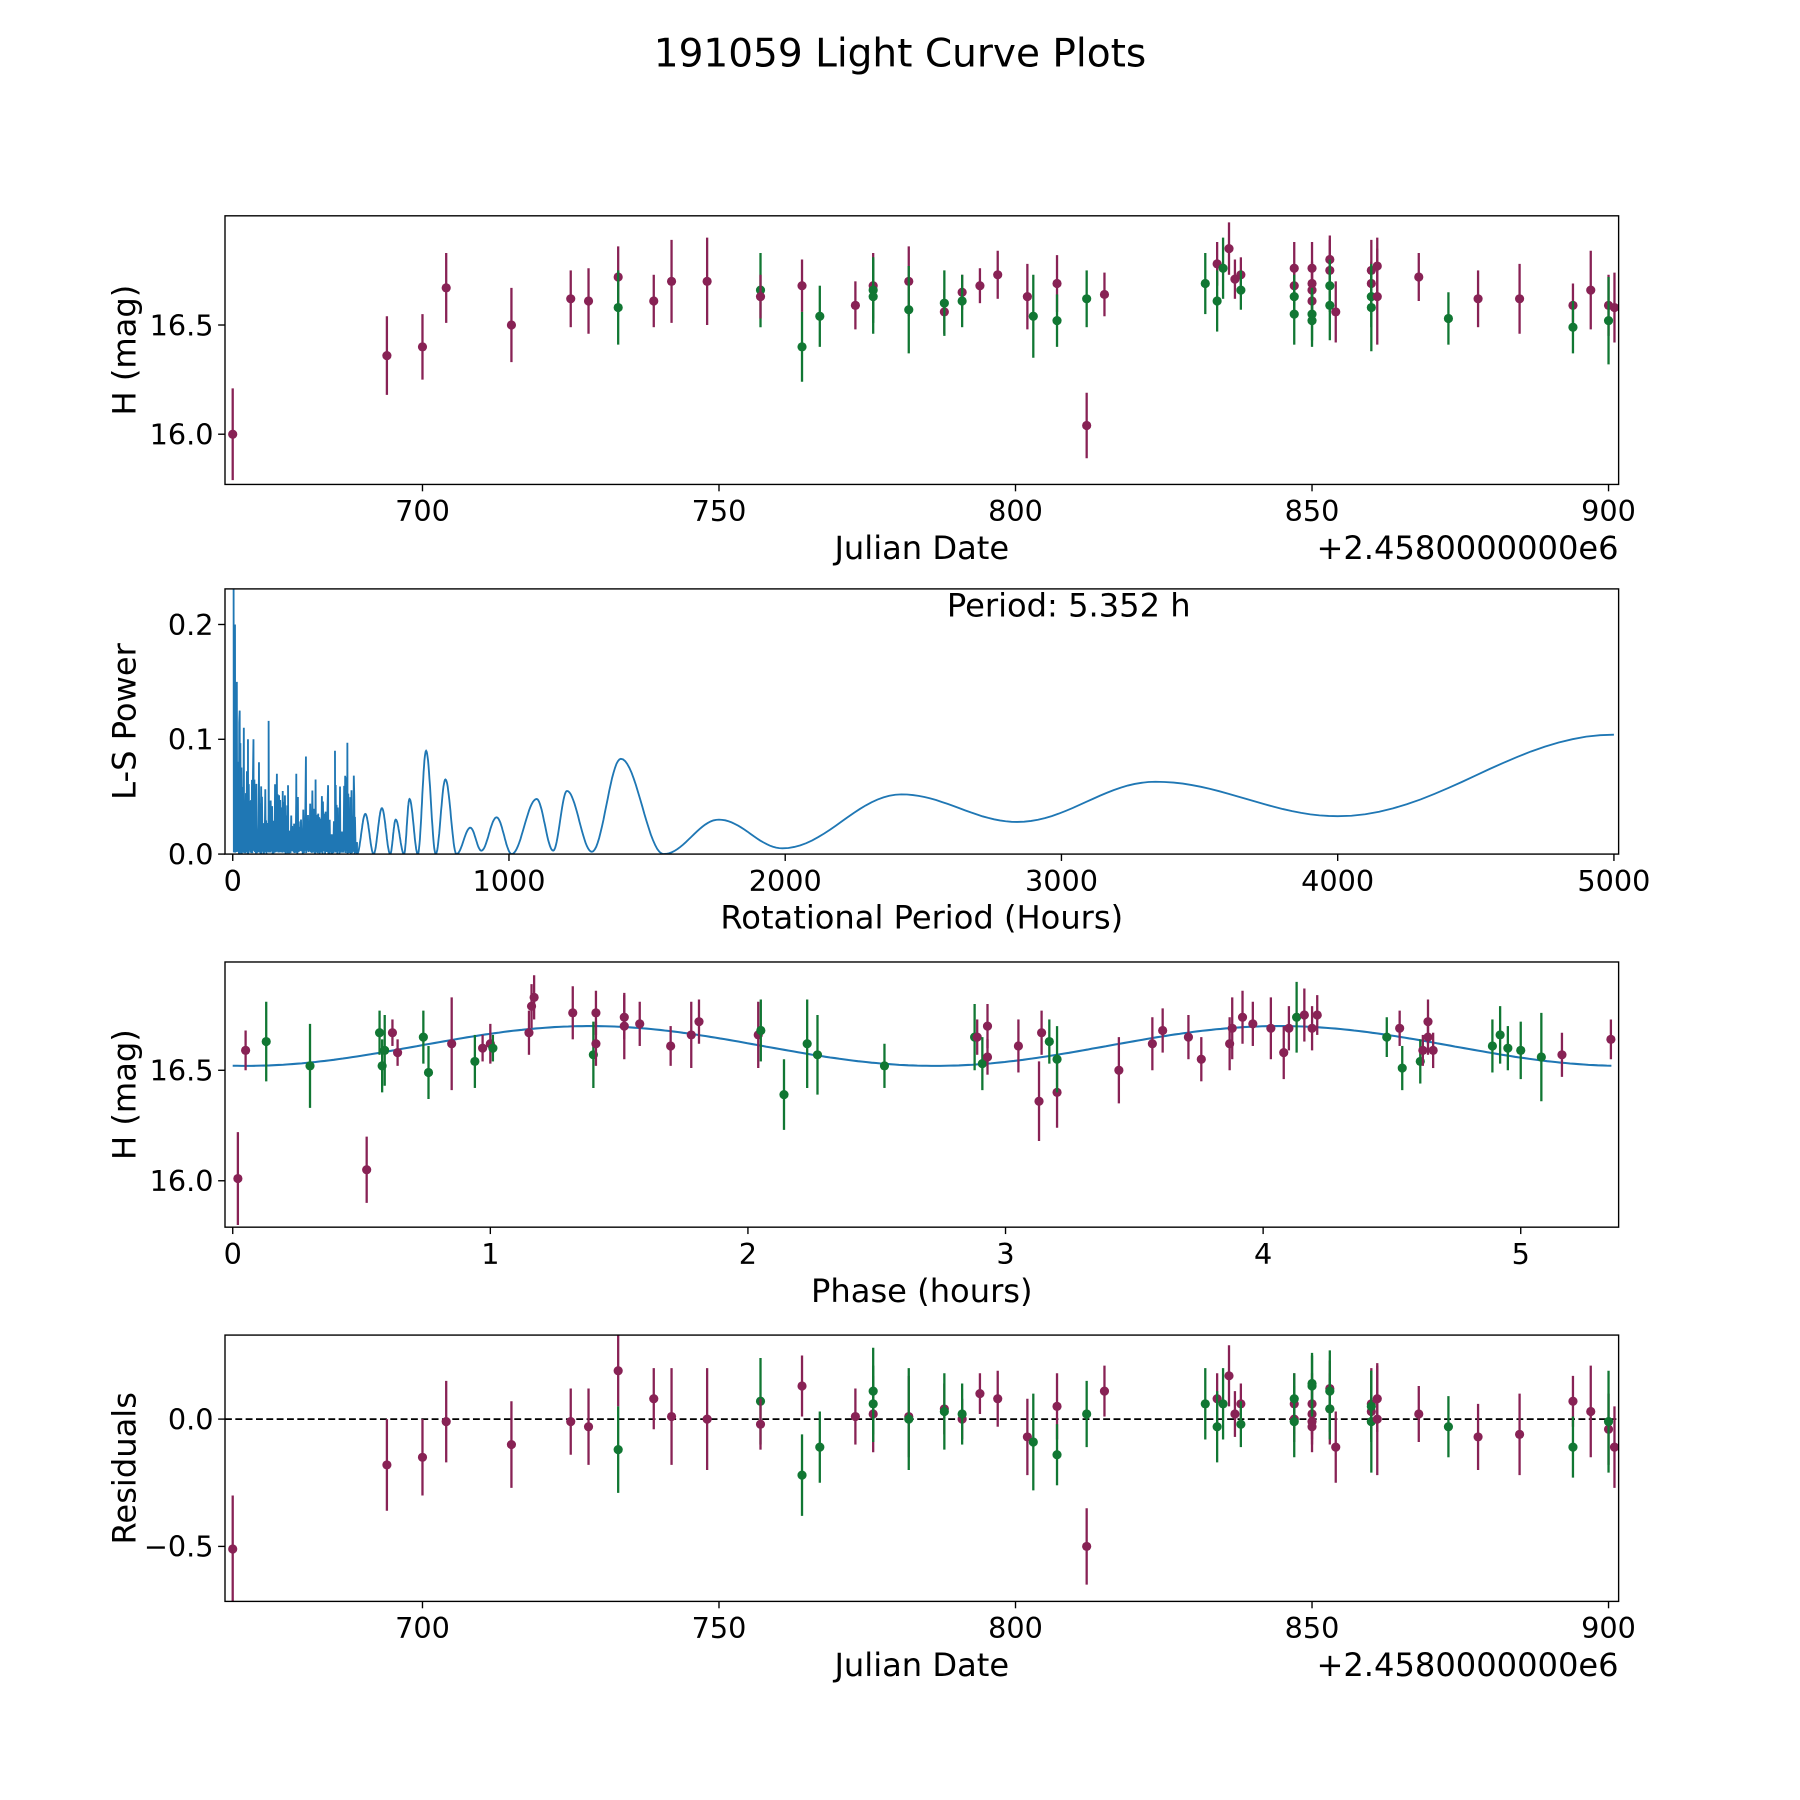 The image size is (1800, 1800). What do you see at coordinates (490, 1254) in the screenshot?
I see `x-tick-label: 1` at bounding box center [490, 1254].